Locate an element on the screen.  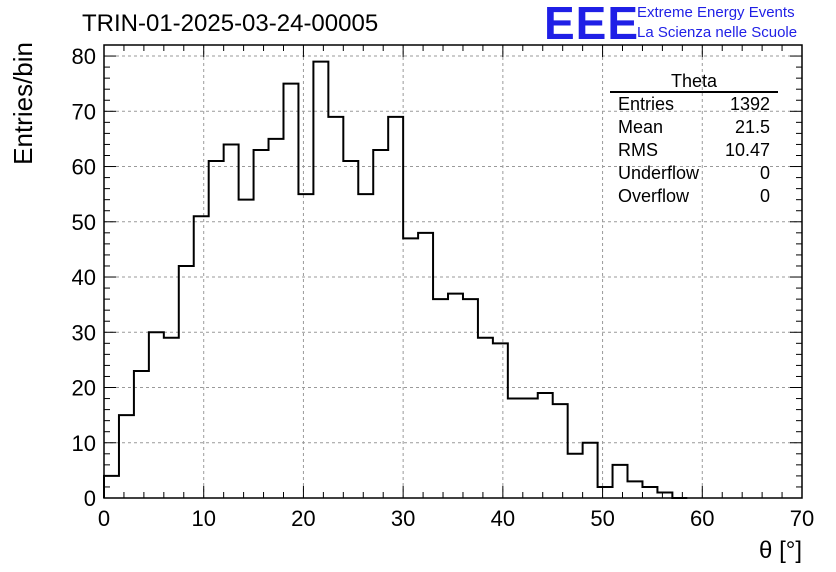
stats-value: 21.5 is located at coordinates (752, 127).